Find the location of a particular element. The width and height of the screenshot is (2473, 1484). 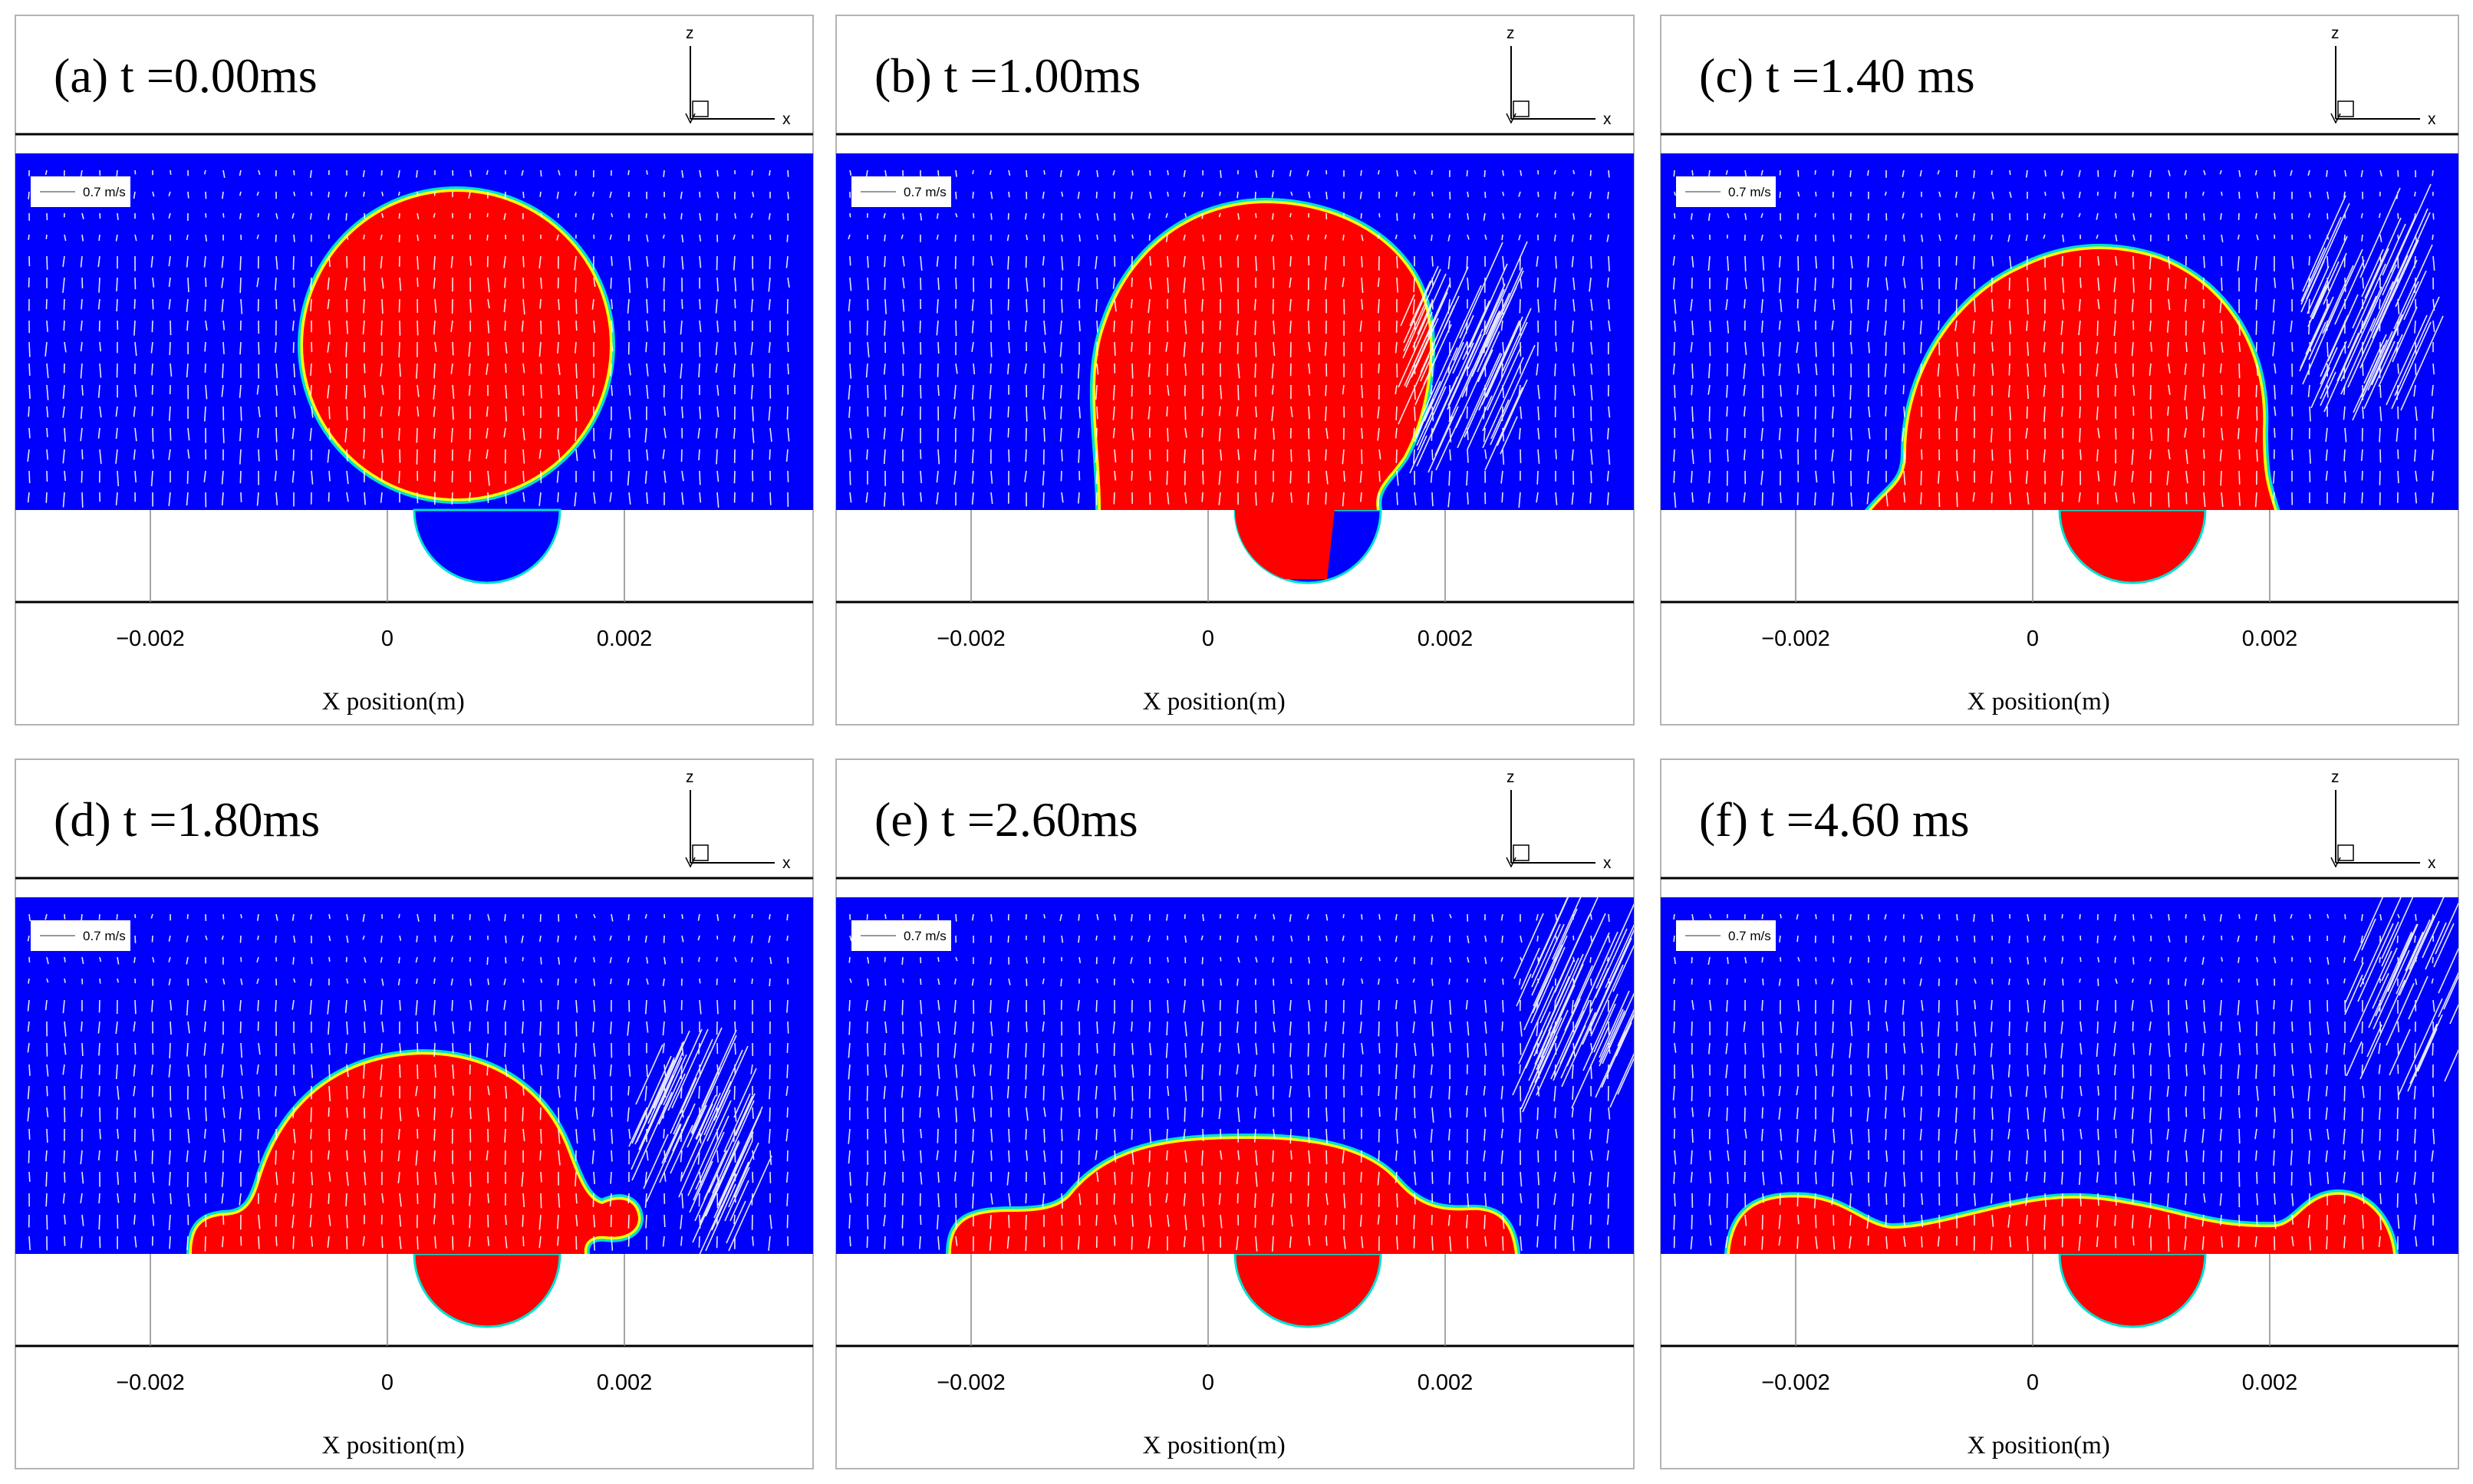

panel-title: (e) t =2.60ms is located at coordinates (1006, 819).